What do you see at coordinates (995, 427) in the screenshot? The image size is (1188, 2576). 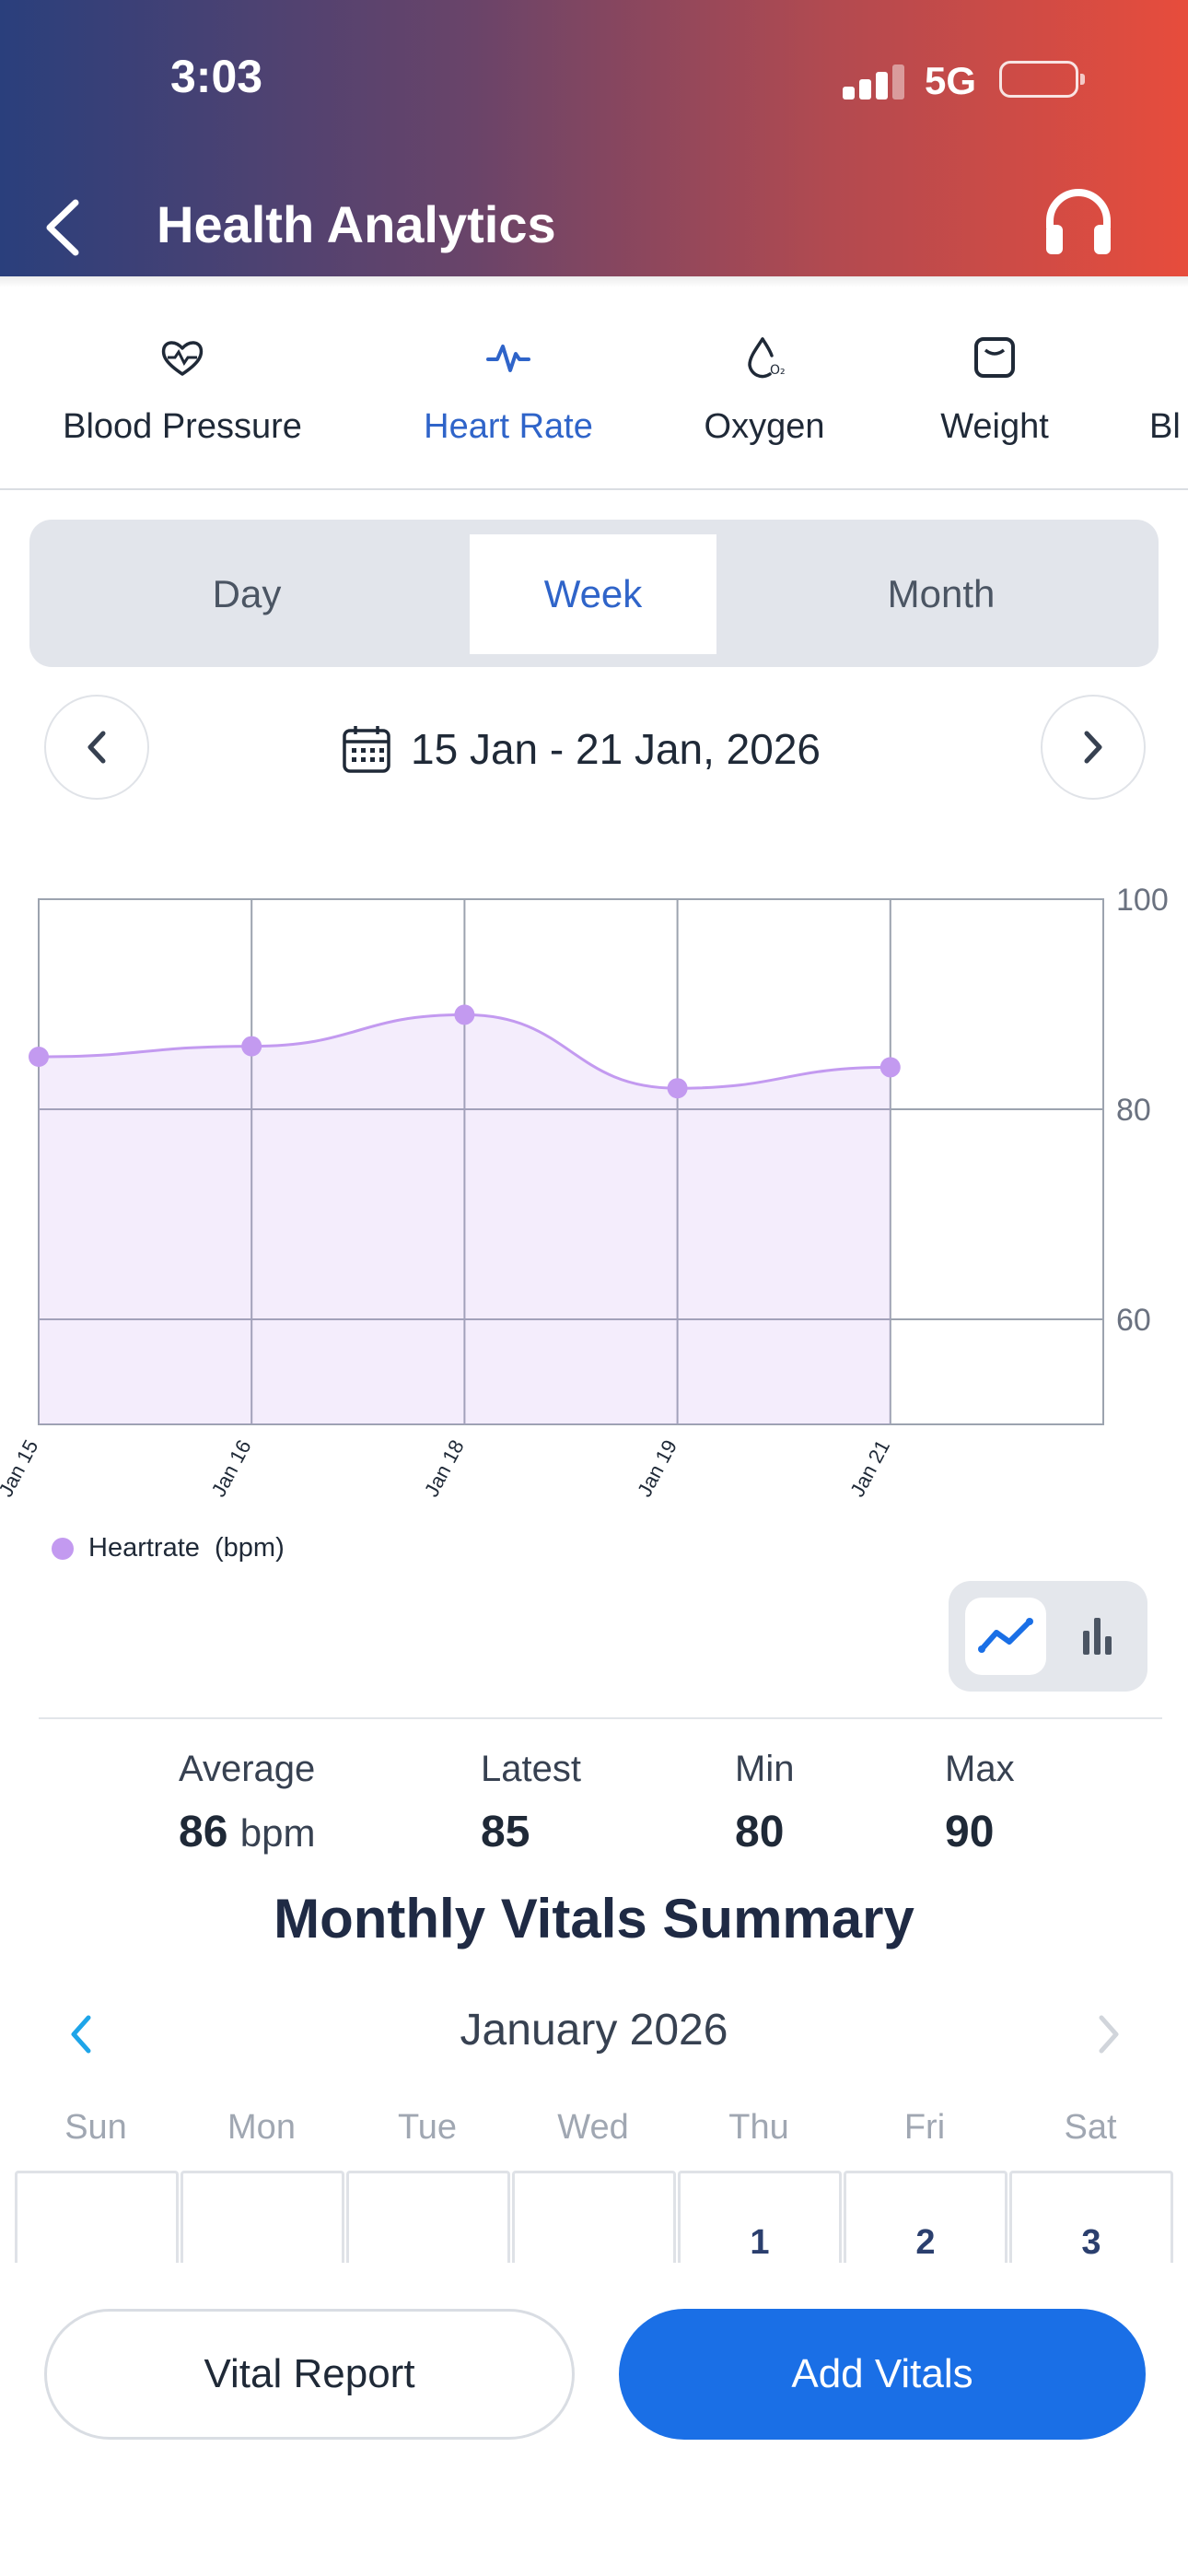 I see `tab-label: Weight` at bounding box center [995, 427].